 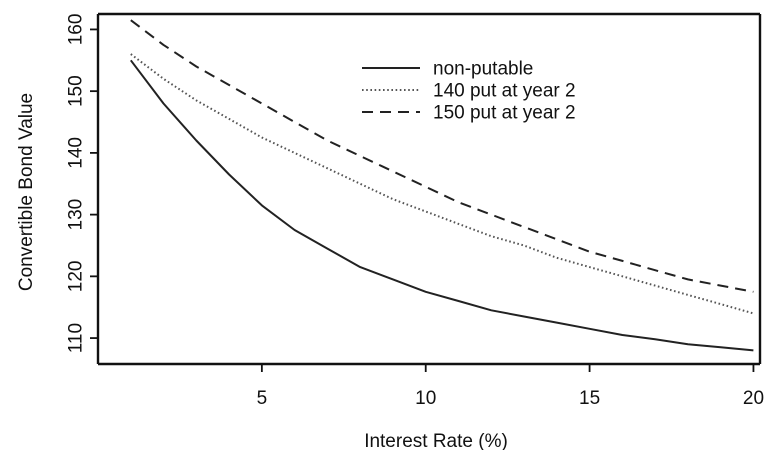 What do you see at coordinates (76, 276) in the screenshot?
I see `y-tick-label: 120` at bounding box center [76, 276].